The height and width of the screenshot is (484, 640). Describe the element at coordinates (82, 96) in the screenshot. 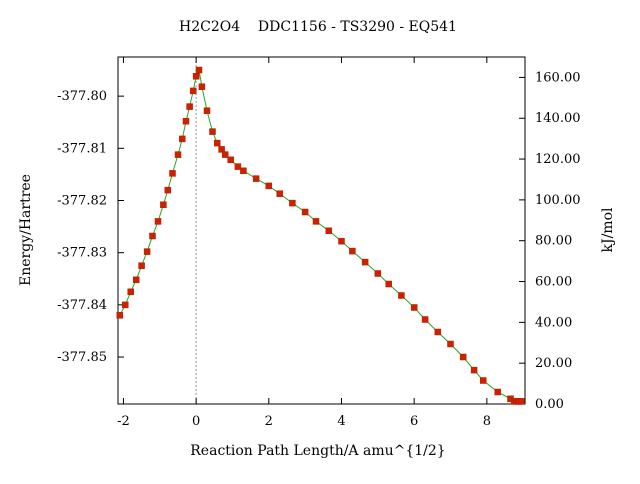

I see `y-tick-label: -377.80` at that location.